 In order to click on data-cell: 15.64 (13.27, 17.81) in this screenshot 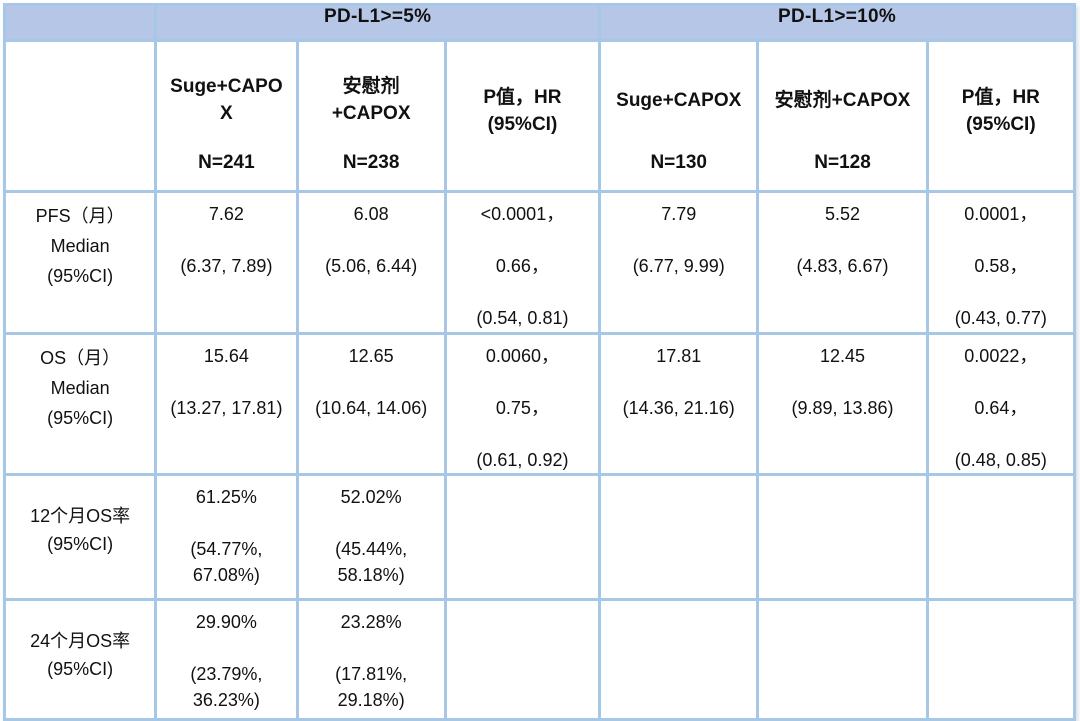, I will do `click(226, 382)`.